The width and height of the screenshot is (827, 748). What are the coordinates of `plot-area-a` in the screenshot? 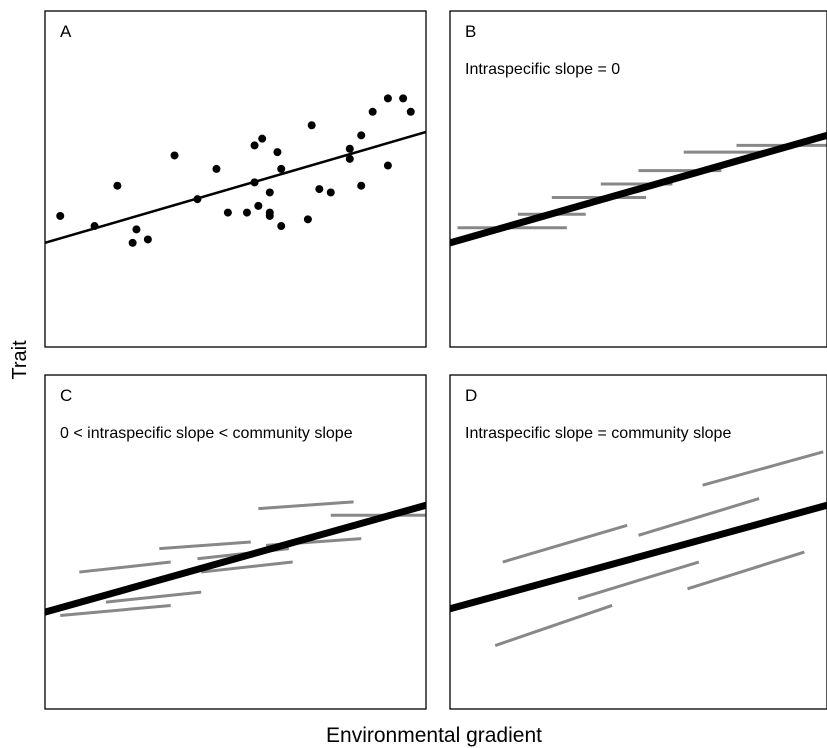 It's located at (235, 170).